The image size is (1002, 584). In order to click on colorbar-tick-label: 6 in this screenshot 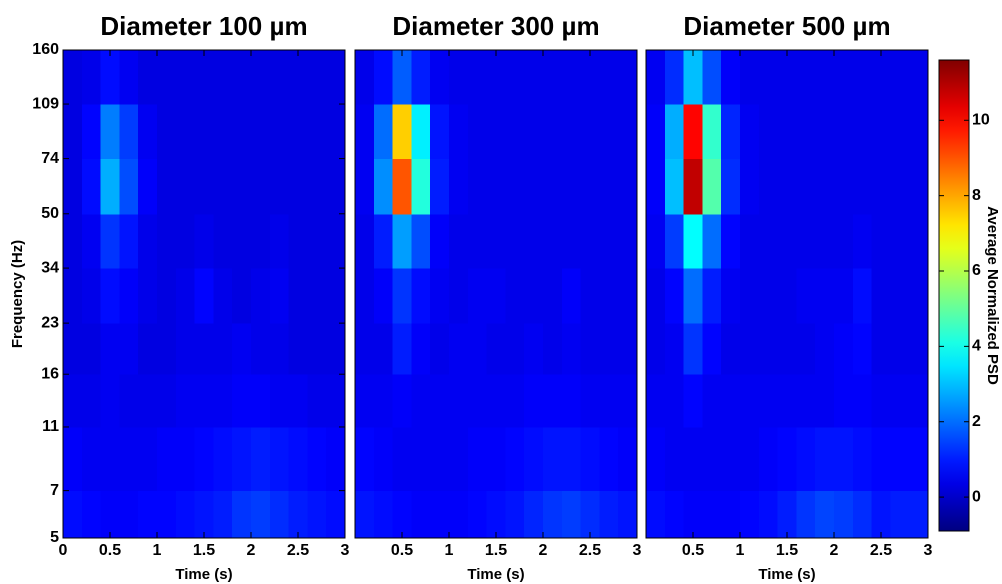, I will do `click(976, 270)`.